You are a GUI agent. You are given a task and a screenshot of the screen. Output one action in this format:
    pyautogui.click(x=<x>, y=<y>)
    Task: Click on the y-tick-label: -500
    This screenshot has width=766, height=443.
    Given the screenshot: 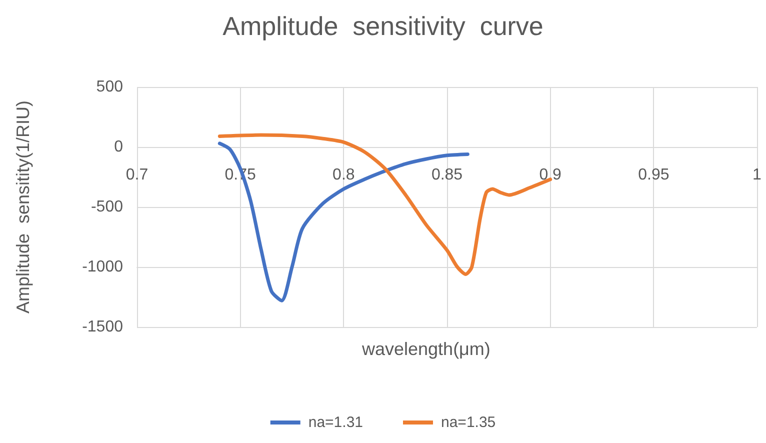 What is the action you would take?
    pyautogui.click(x=107, y=207)
    